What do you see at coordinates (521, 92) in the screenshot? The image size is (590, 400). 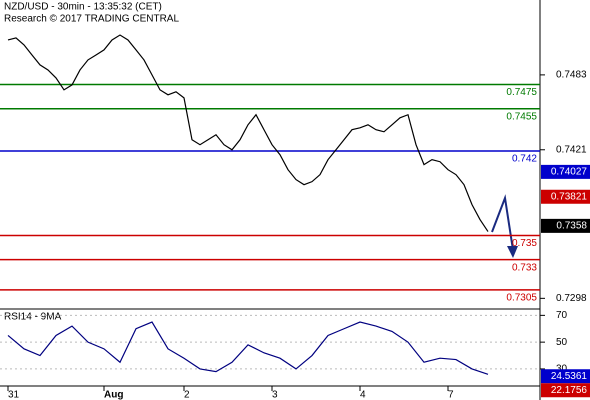 I see `level-label: 0.7475` at bounding box center [521, 92].